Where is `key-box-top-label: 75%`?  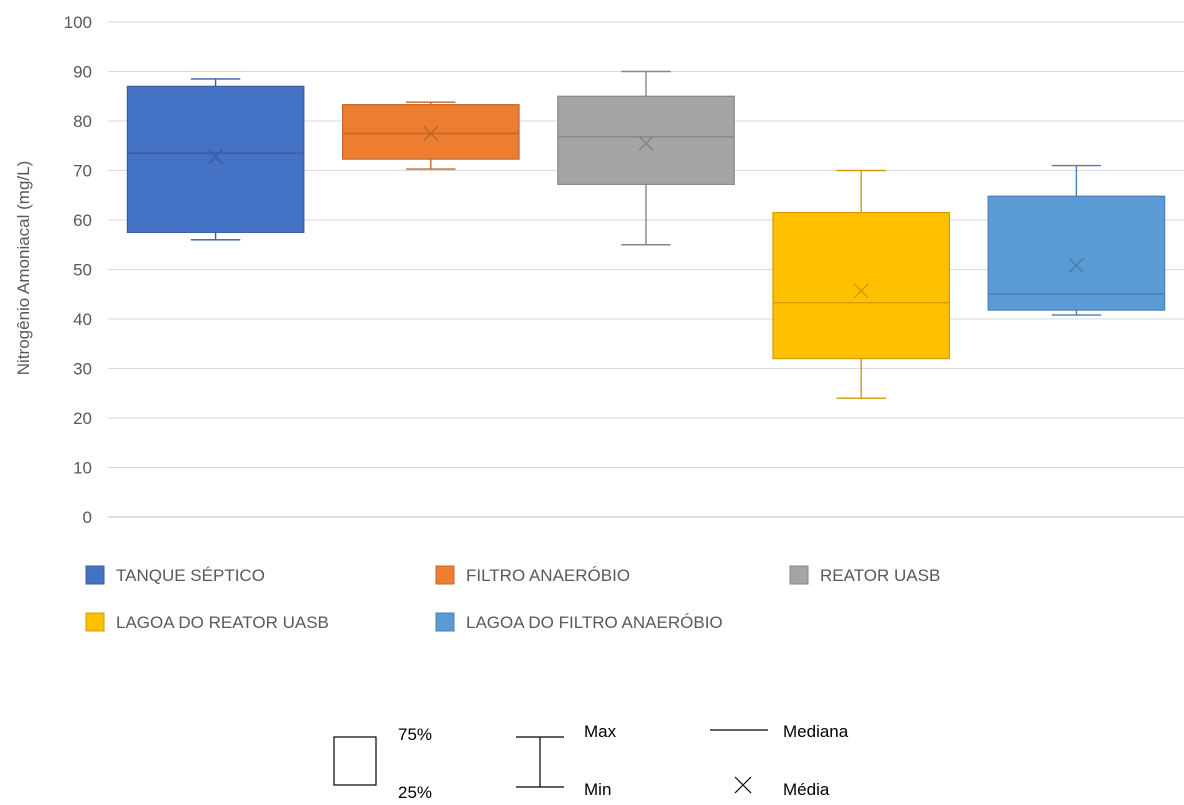
key-box-top-label: 75% is located at coordinates (415, 734).